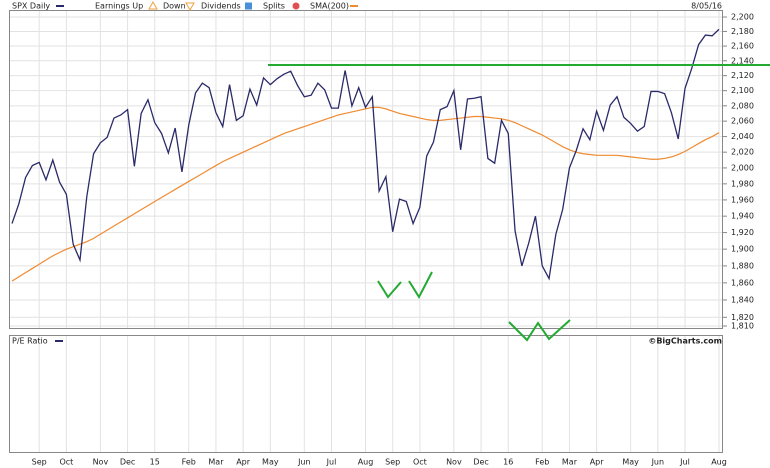  Describe the element at coordinates (508, 462) in the screenshot. I see `x-tick-label: 16` at that location.